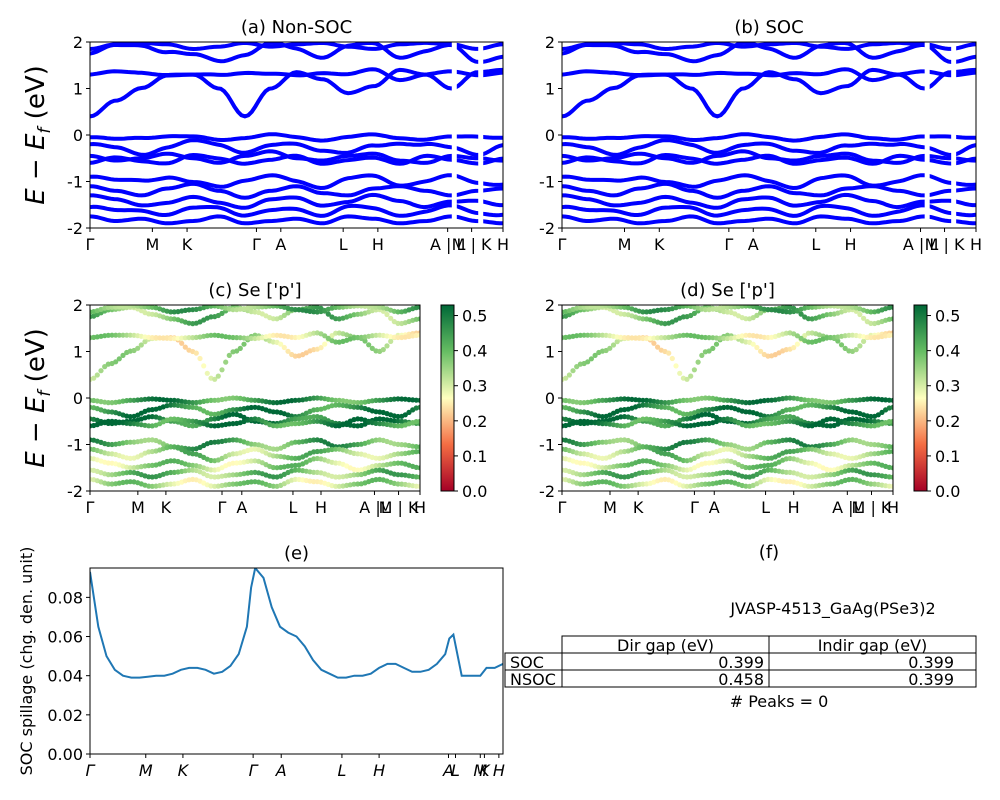 The width and height of the screenshot is (1000, 800). I want to click on x-tick-label: A | L, so click(448, 244).